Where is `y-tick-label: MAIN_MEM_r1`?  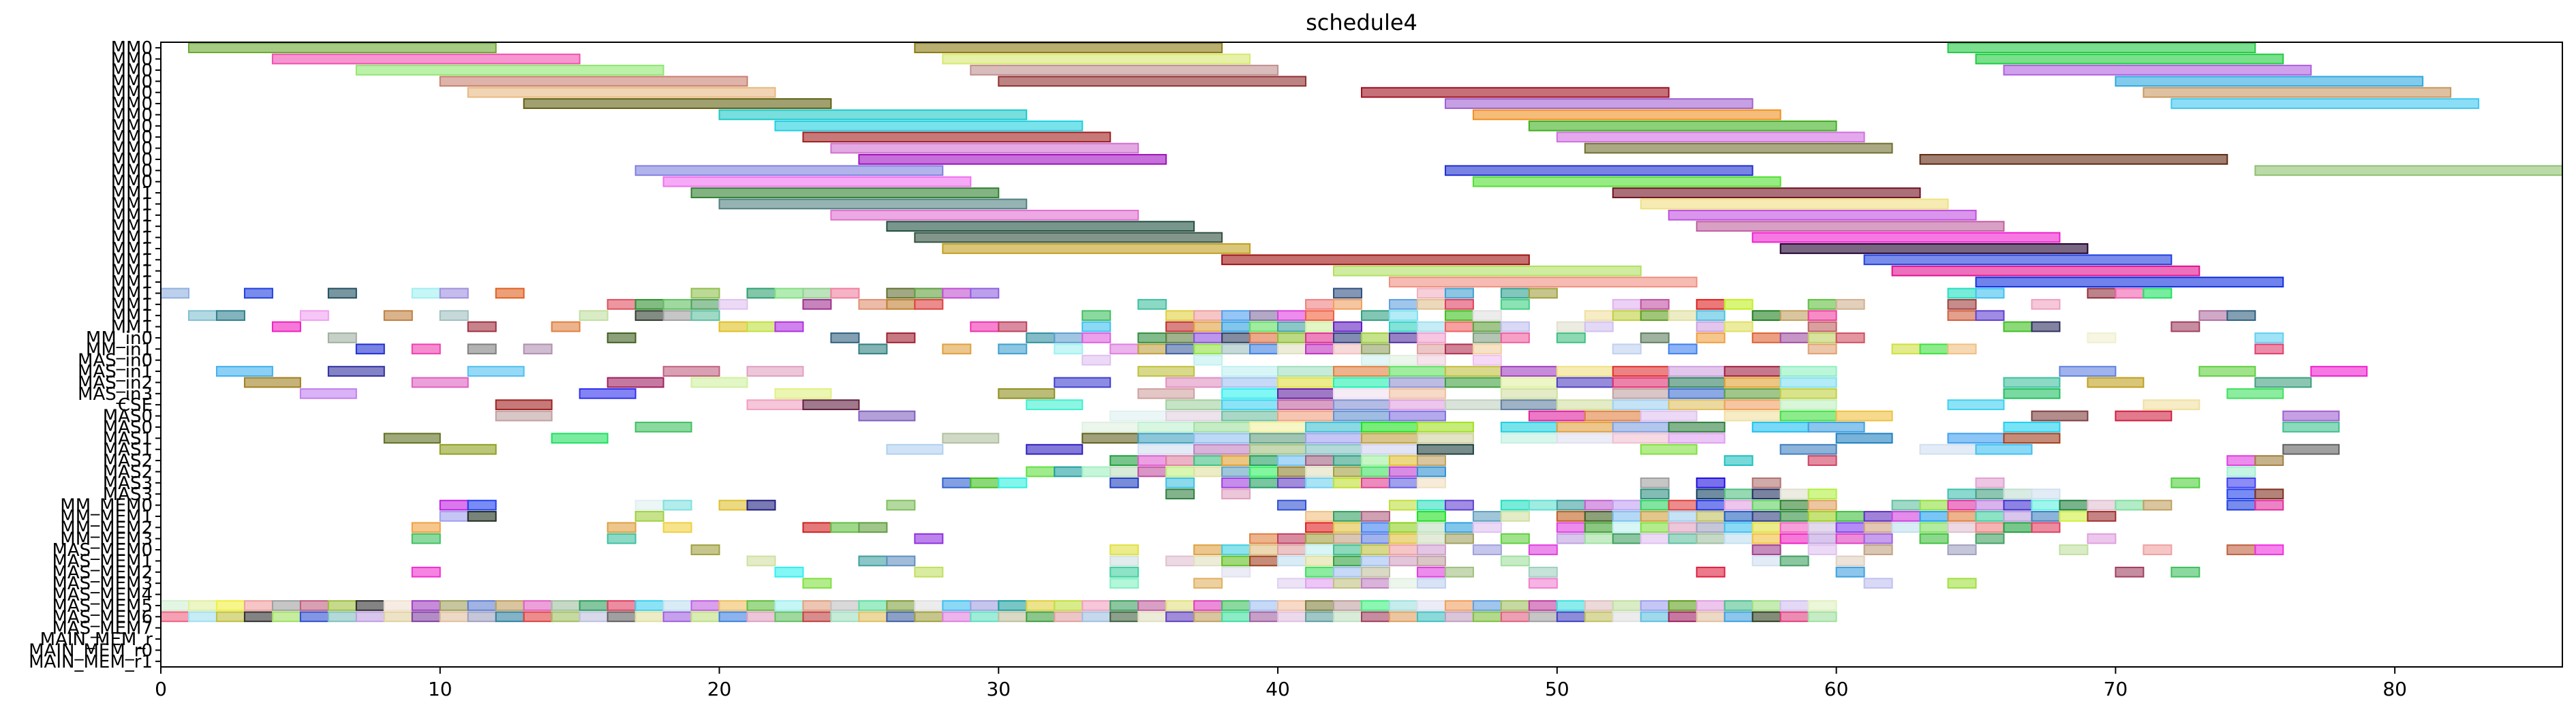 y-tick-label: MAIN_MEM_r1 is located at coordinates (91, 662).